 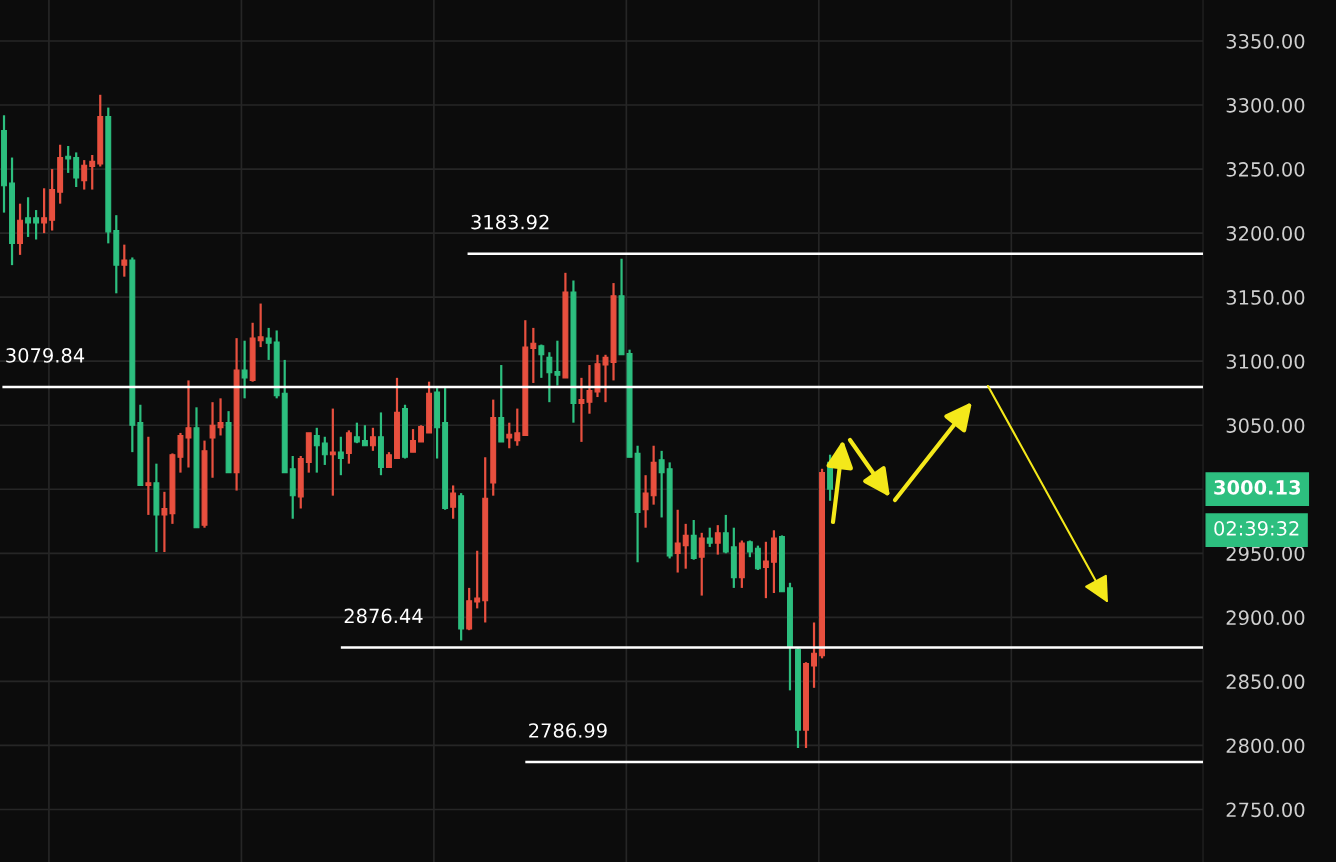 What do you see at coordinates (1265, 297) in the screenshot?
I see `y-tick-label: 3150.00` at bounding box center [1265, 297].